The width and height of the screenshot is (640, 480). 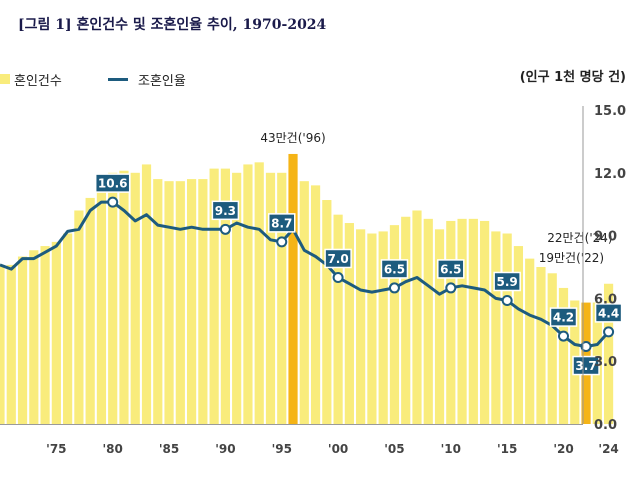 What do you see at coordinates (394, 288) in the screenshot?
I see `point-2005` at bounding box center [394, 288].